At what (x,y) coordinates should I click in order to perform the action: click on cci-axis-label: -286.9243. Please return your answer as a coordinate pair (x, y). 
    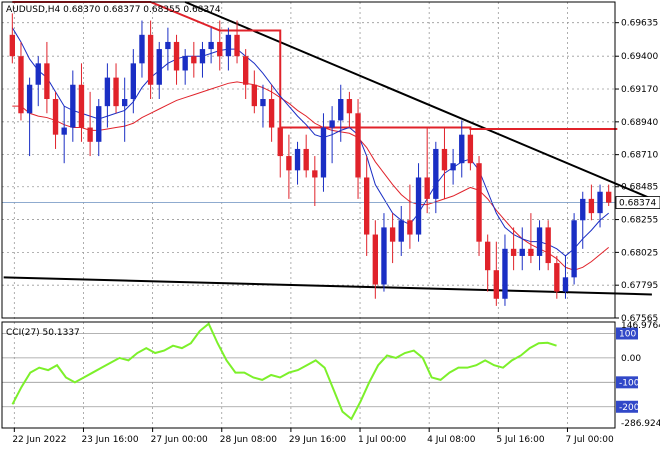
    Looking at the image, I should click on (640, 424).